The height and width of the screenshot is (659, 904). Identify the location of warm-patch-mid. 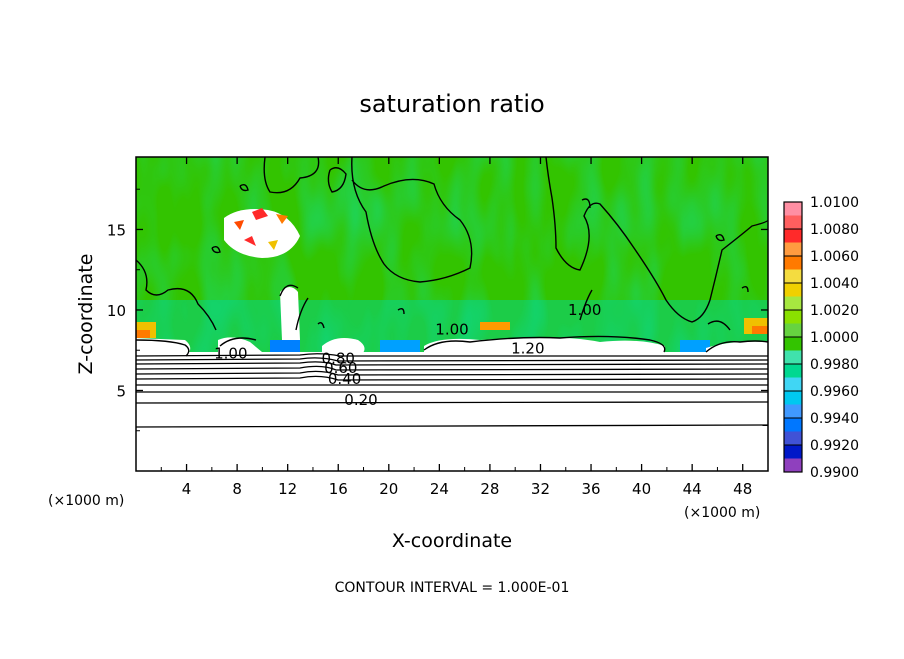
(495, 326).